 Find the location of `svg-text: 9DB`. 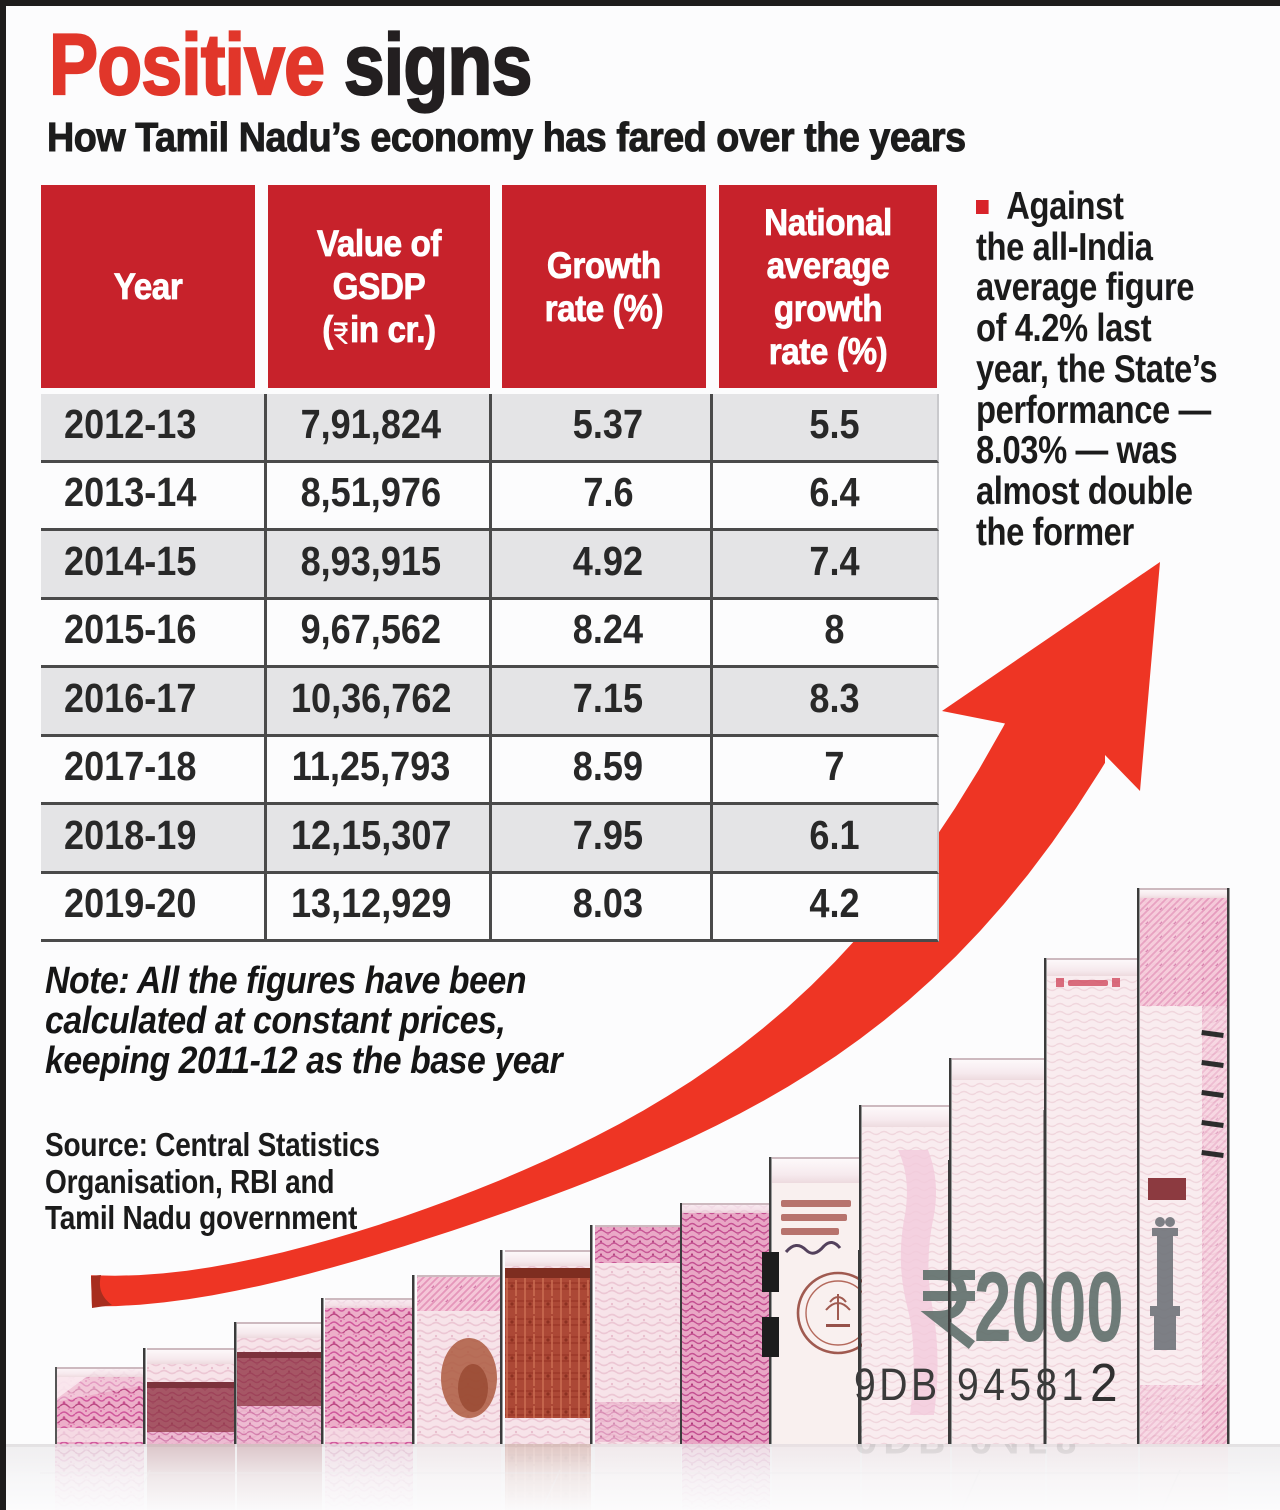

svg-text: 9DB is located at coordinates (897, 1384).